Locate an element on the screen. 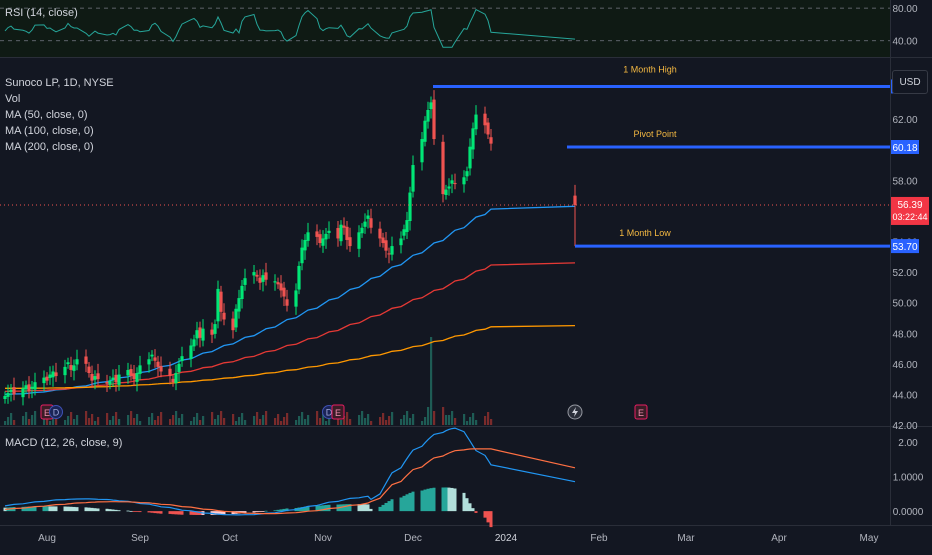  earnings-marker-letter: E is located at coordinates (641, 413).